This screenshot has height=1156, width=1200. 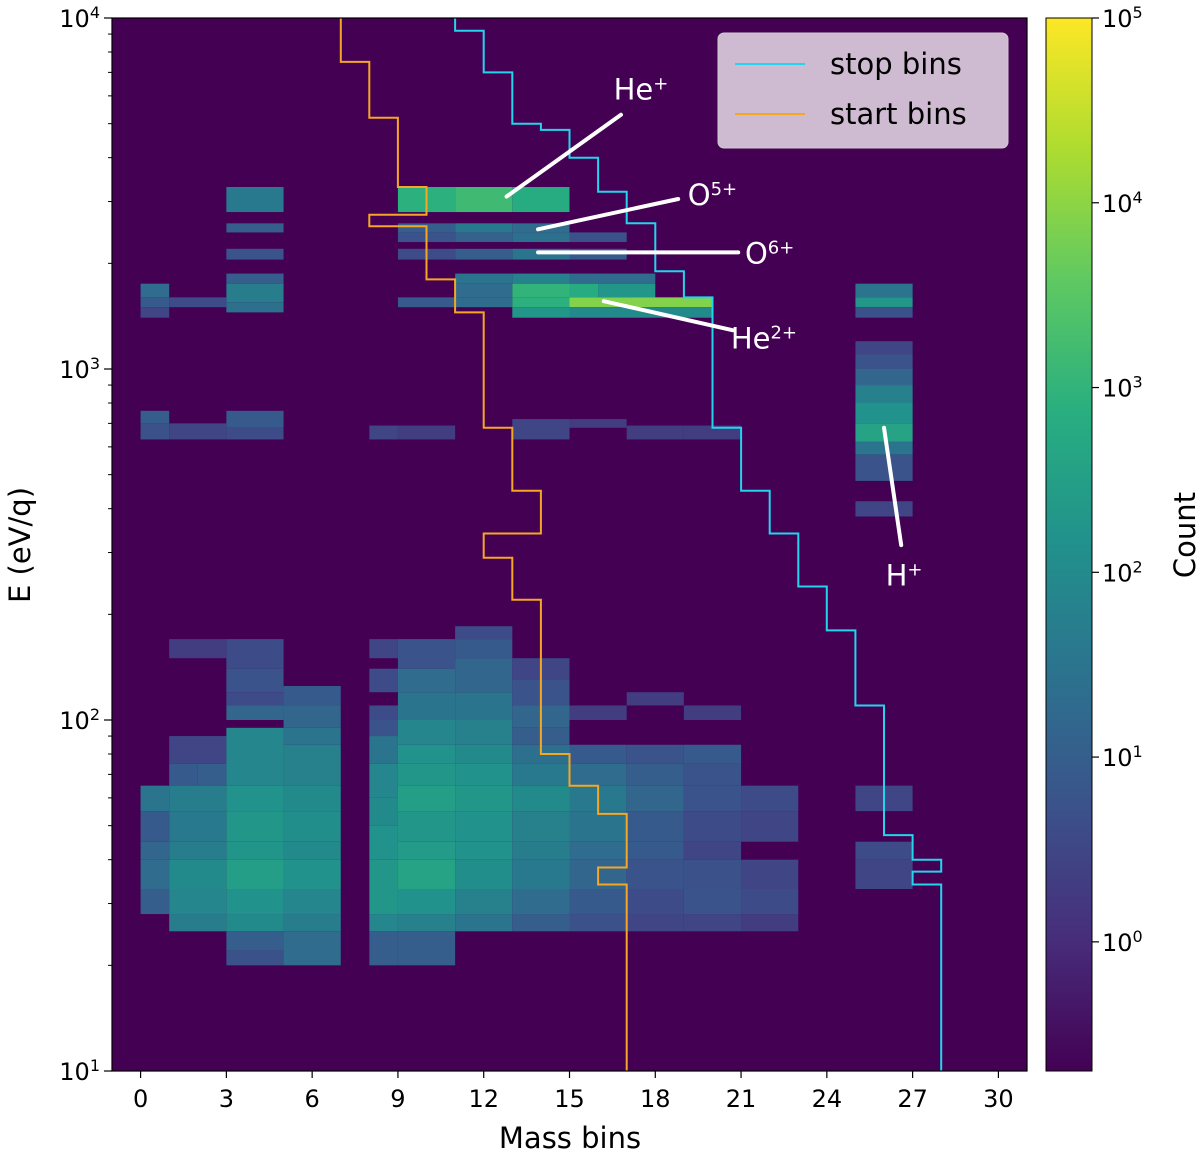 I want to click on colorbar-tick-label: 10³, so click(x=1122, y=387).